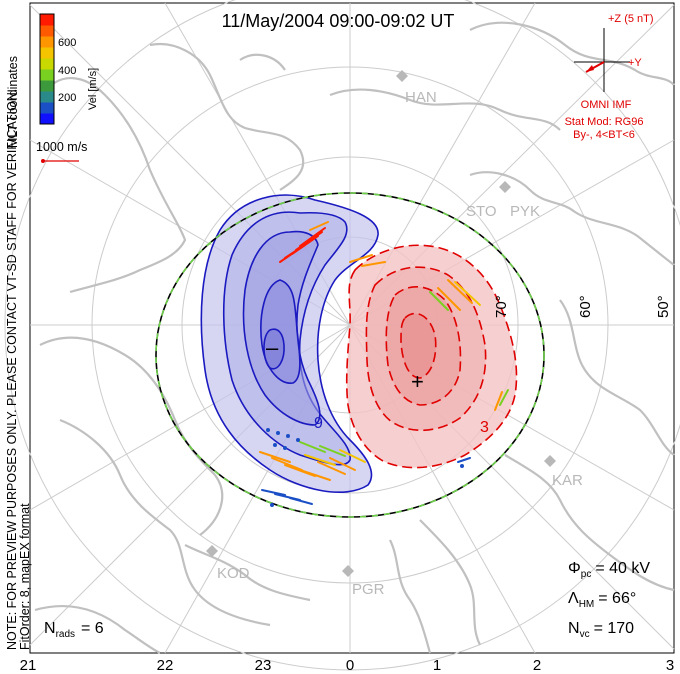 The image size is (680, 674). Describe the element at coordinates (525, 211) in the screenshot. I see `station-label-pyk: PYK` at that location.